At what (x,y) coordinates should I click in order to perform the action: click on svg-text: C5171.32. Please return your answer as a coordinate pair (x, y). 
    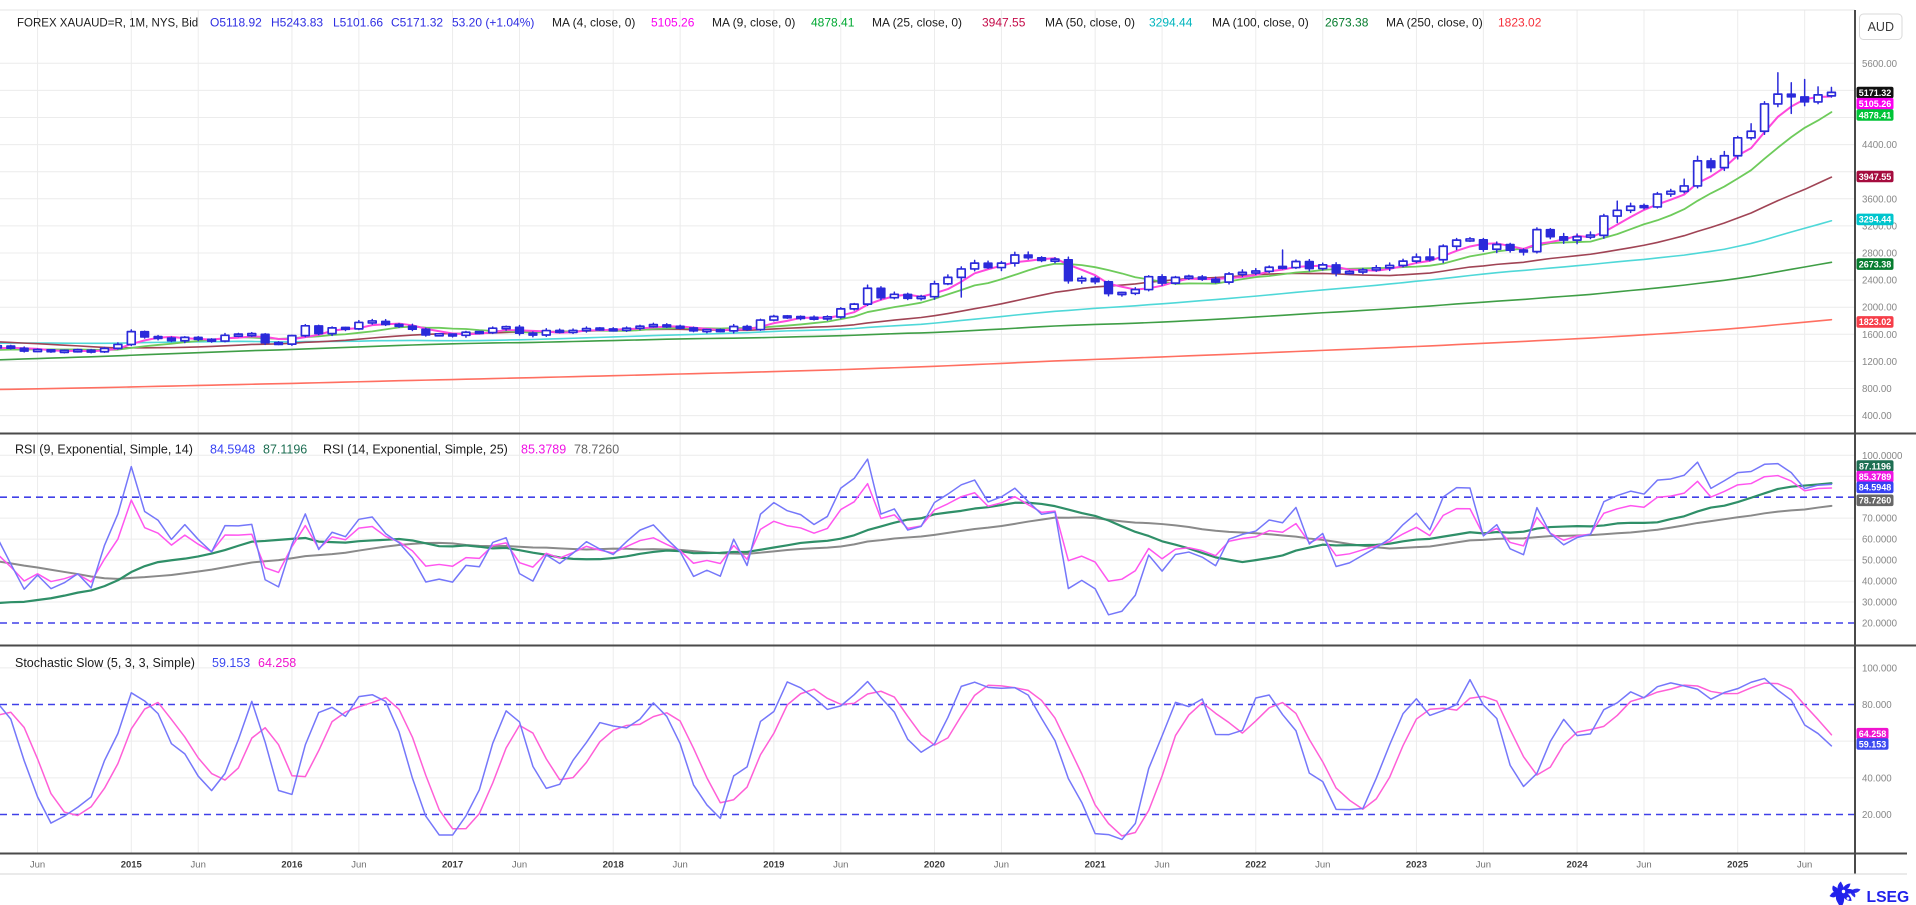
    Looking at the image, I should click on (417, 23).